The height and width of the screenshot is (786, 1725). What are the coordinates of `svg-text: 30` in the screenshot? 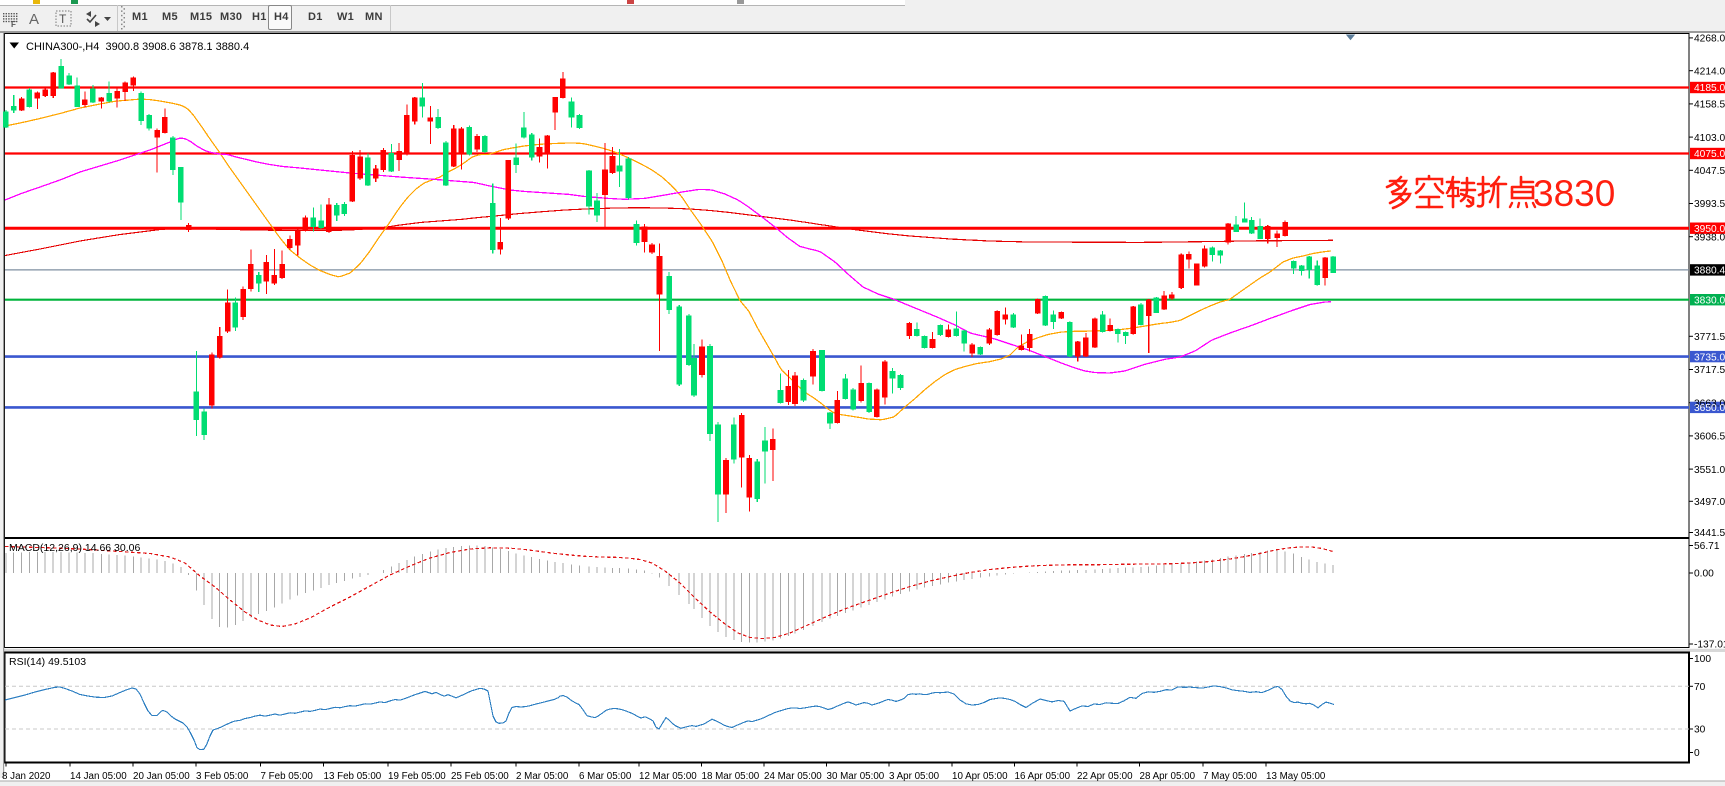 It's located at (1700, 730).